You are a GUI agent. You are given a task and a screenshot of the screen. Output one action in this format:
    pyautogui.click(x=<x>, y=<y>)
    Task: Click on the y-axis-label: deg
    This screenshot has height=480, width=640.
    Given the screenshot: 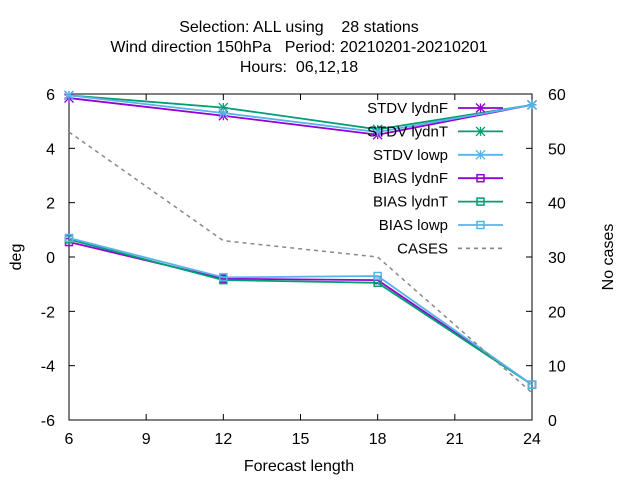 What is the action you would take?
    pyautogui.click(x=16, y=257)
    